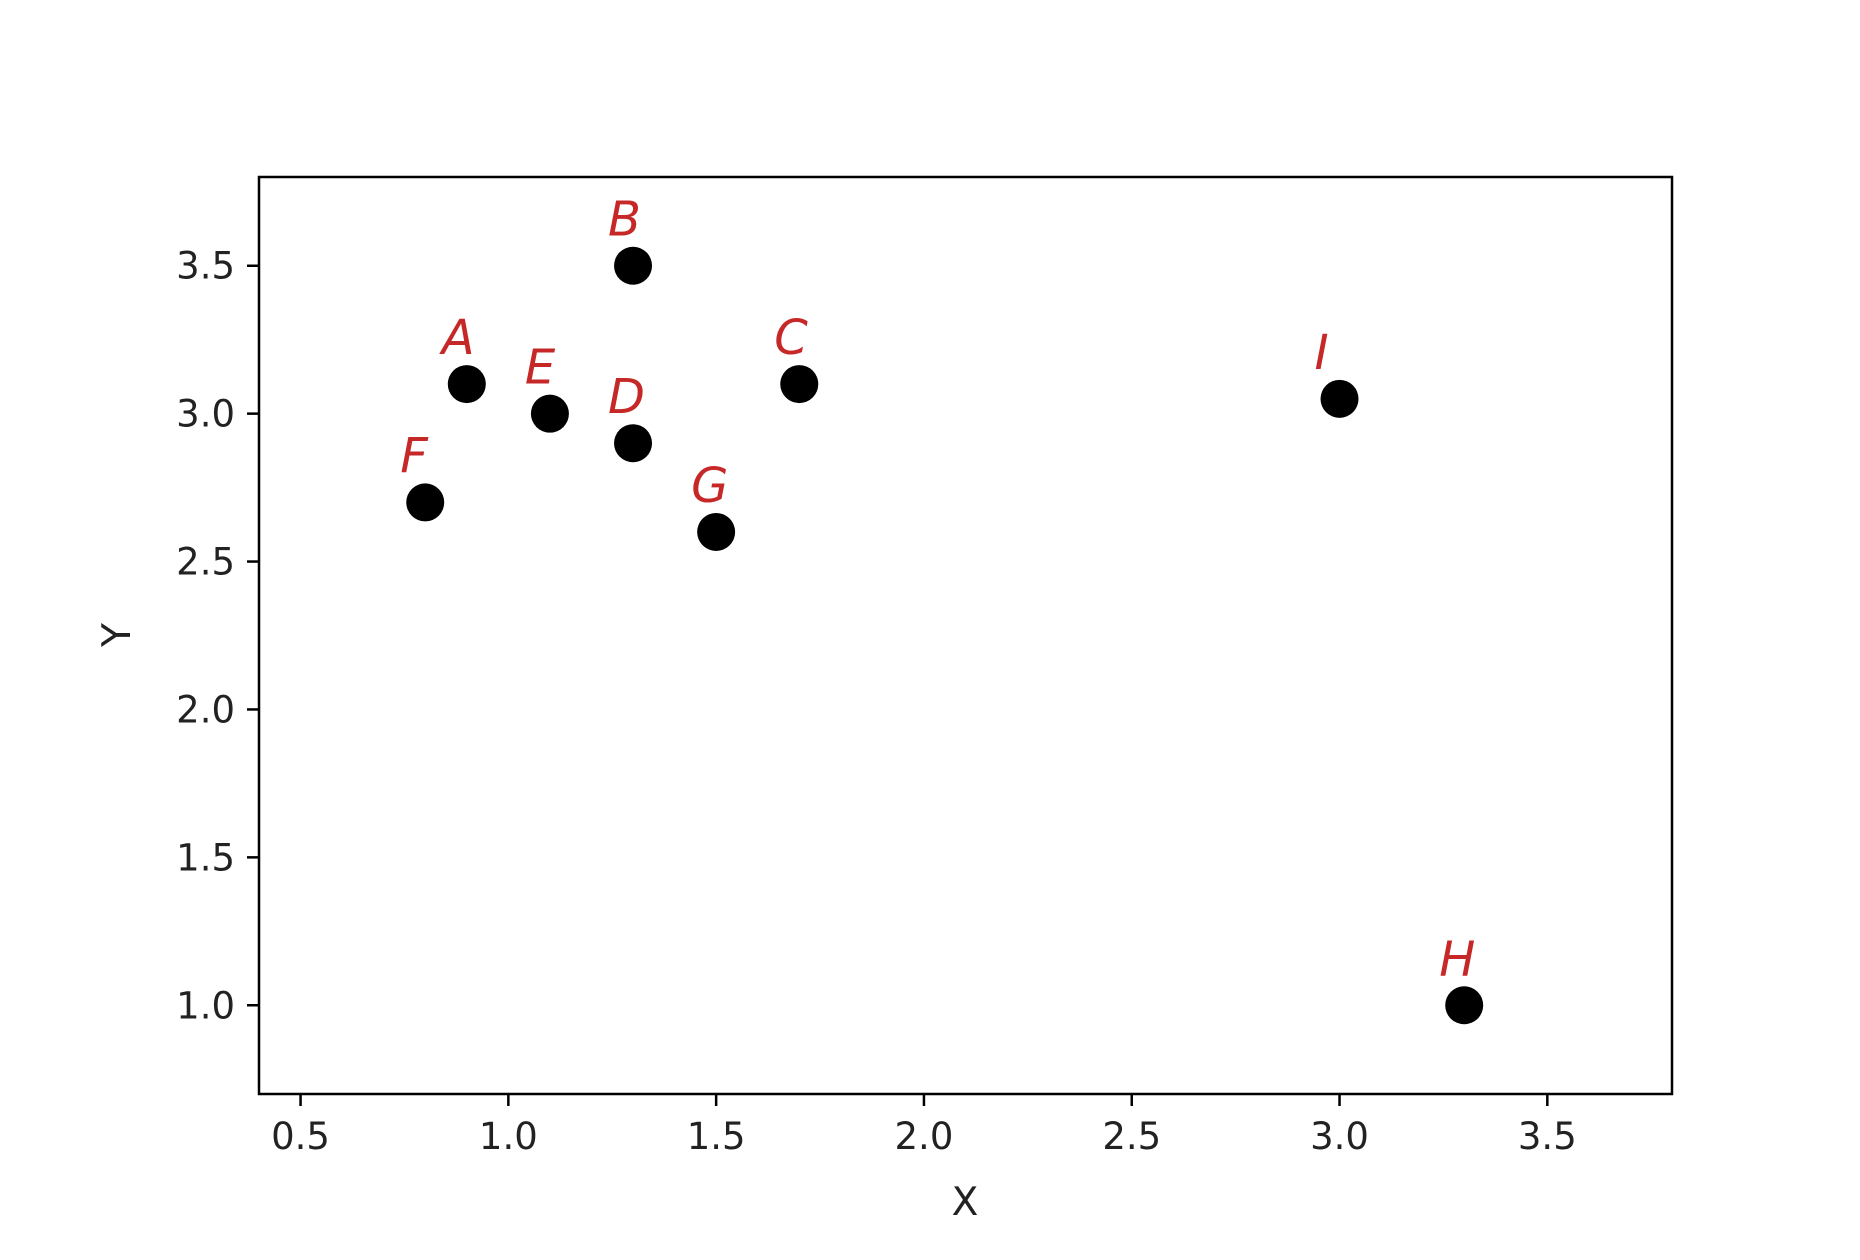  What do you see at coordinates (205, 1005) in the screenshot?
I see `y-tick-label: 1.0` at bounding box center [205, 1005].